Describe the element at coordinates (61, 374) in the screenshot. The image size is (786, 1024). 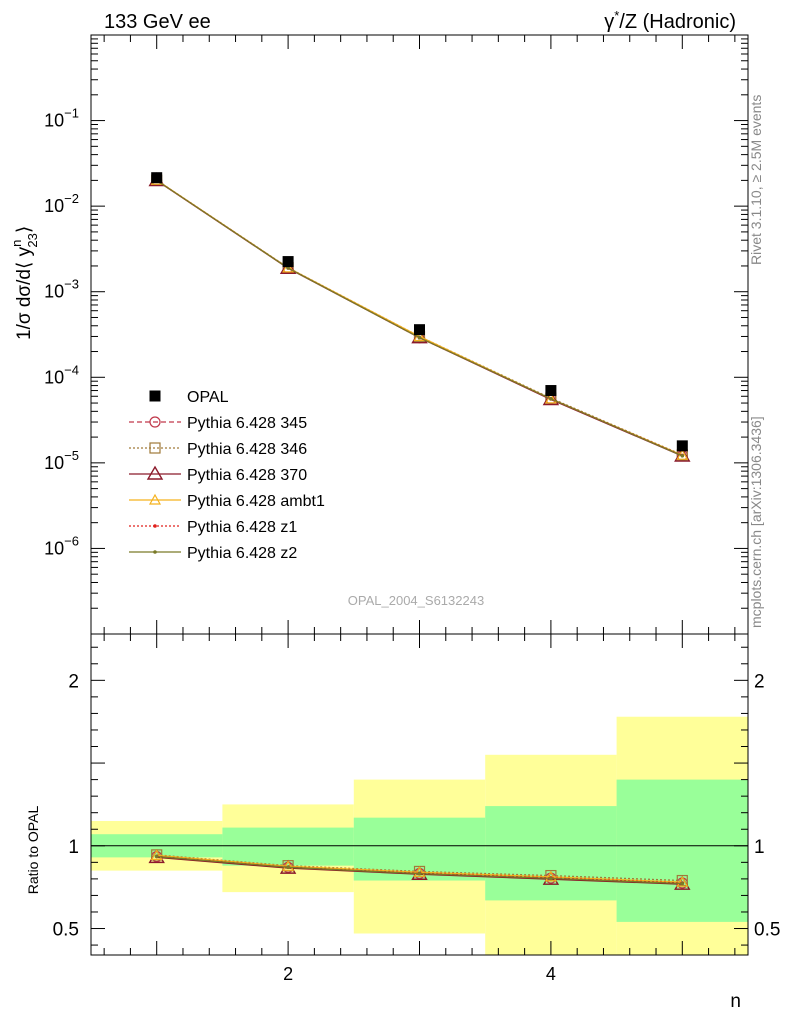
I see `y-tick-label: 10⁻⁴` at that location.